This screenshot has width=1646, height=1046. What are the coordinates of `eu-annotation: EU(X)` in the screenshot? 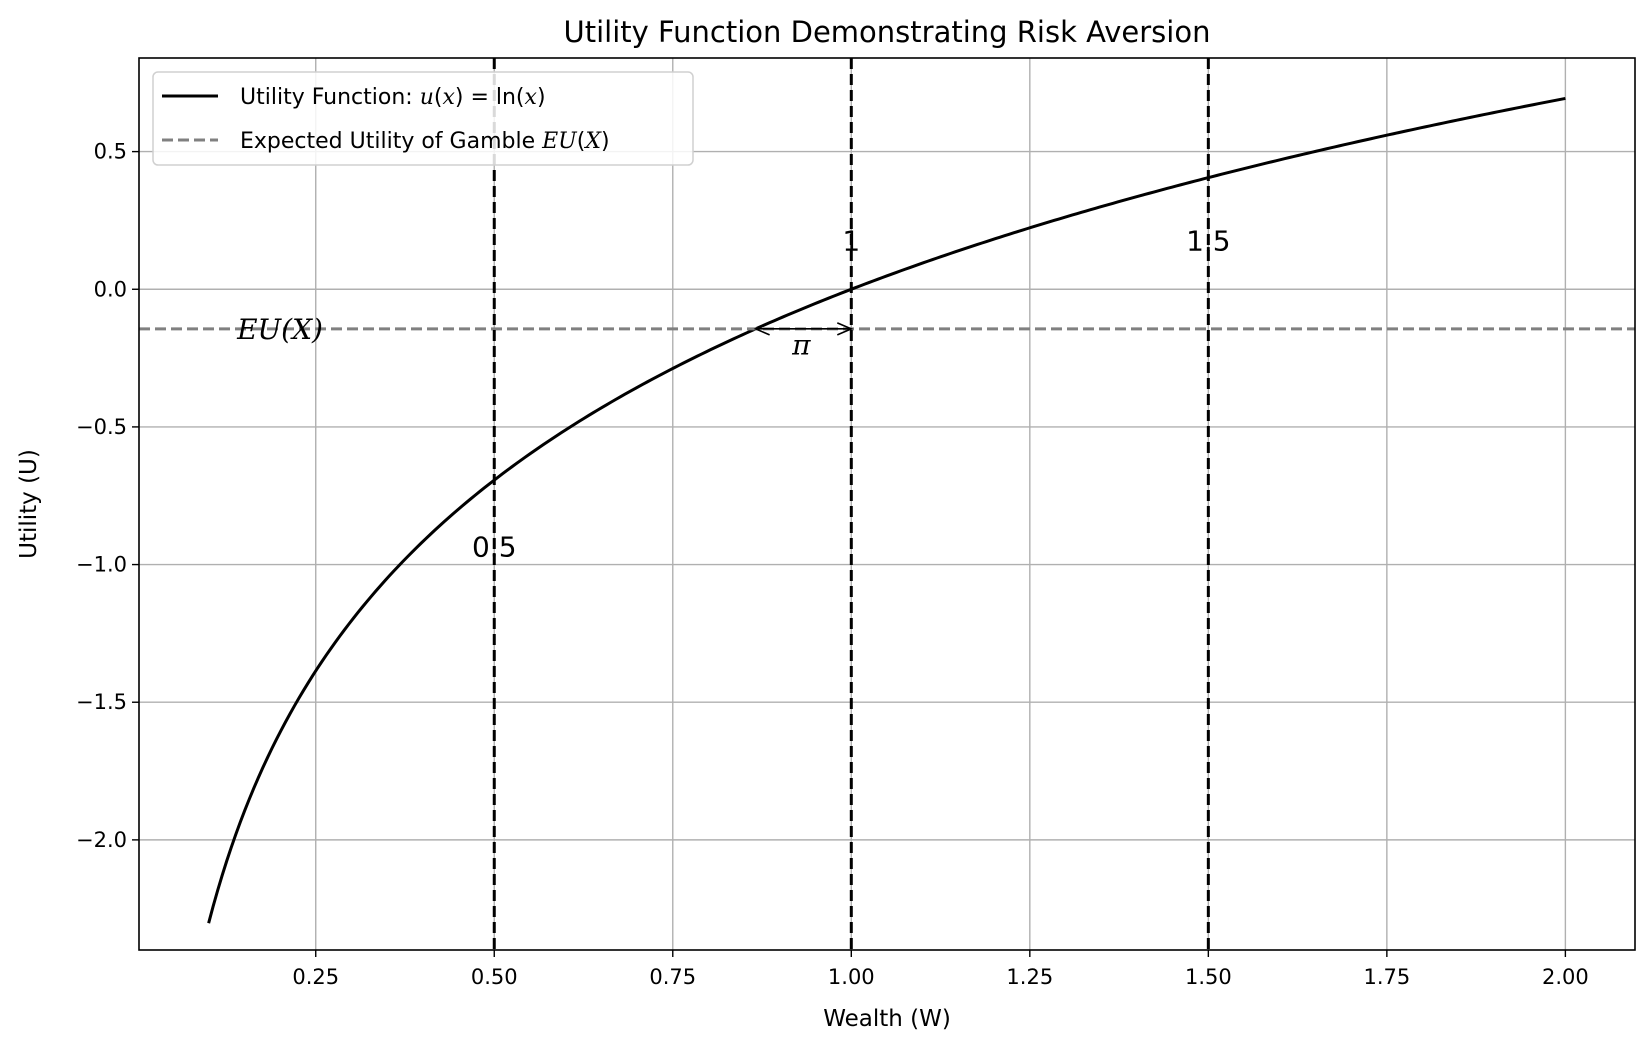 It's located at (279, 329).